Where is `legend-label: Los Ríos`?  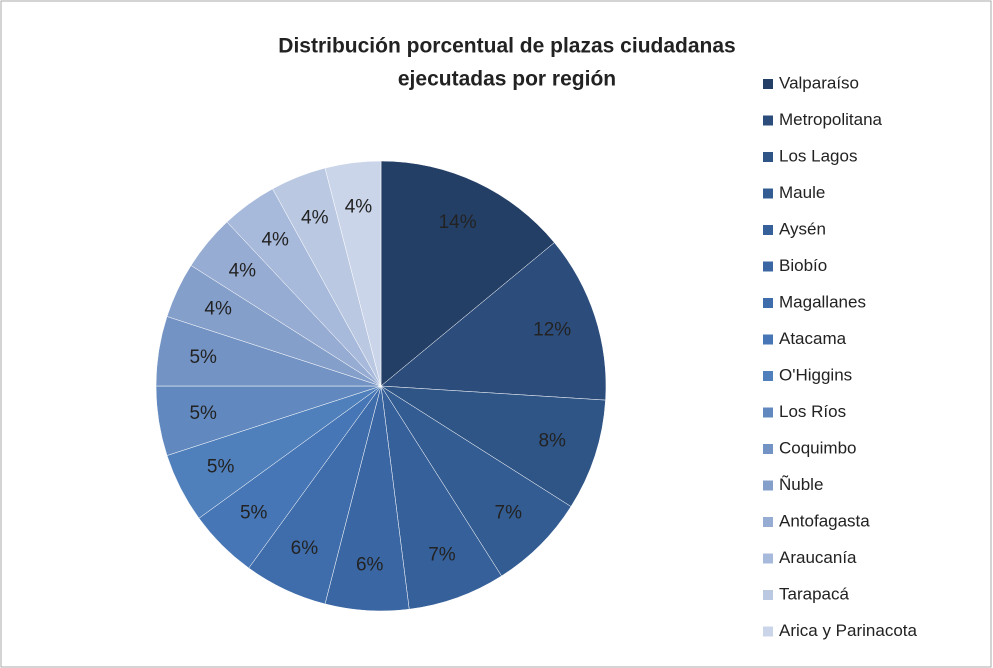
legend-label: Los Ríos is located at coordinates (812, 411).